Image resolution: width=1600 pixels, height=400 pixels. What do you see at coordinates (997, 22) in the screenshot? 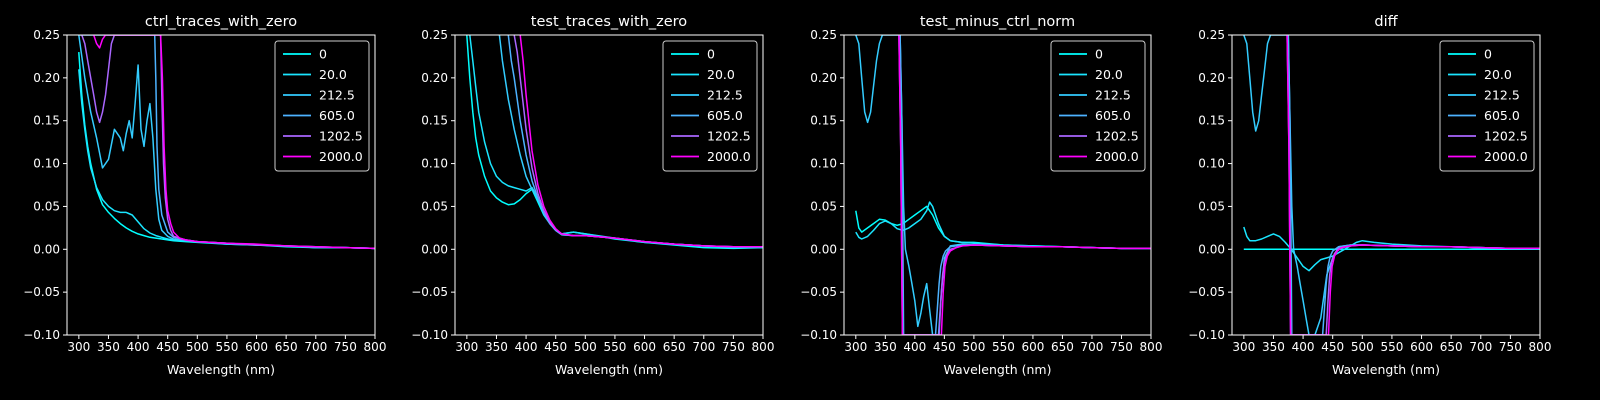
I see `chart-title: test_minus_ctrl_norm` at bounding box center [997, 22].